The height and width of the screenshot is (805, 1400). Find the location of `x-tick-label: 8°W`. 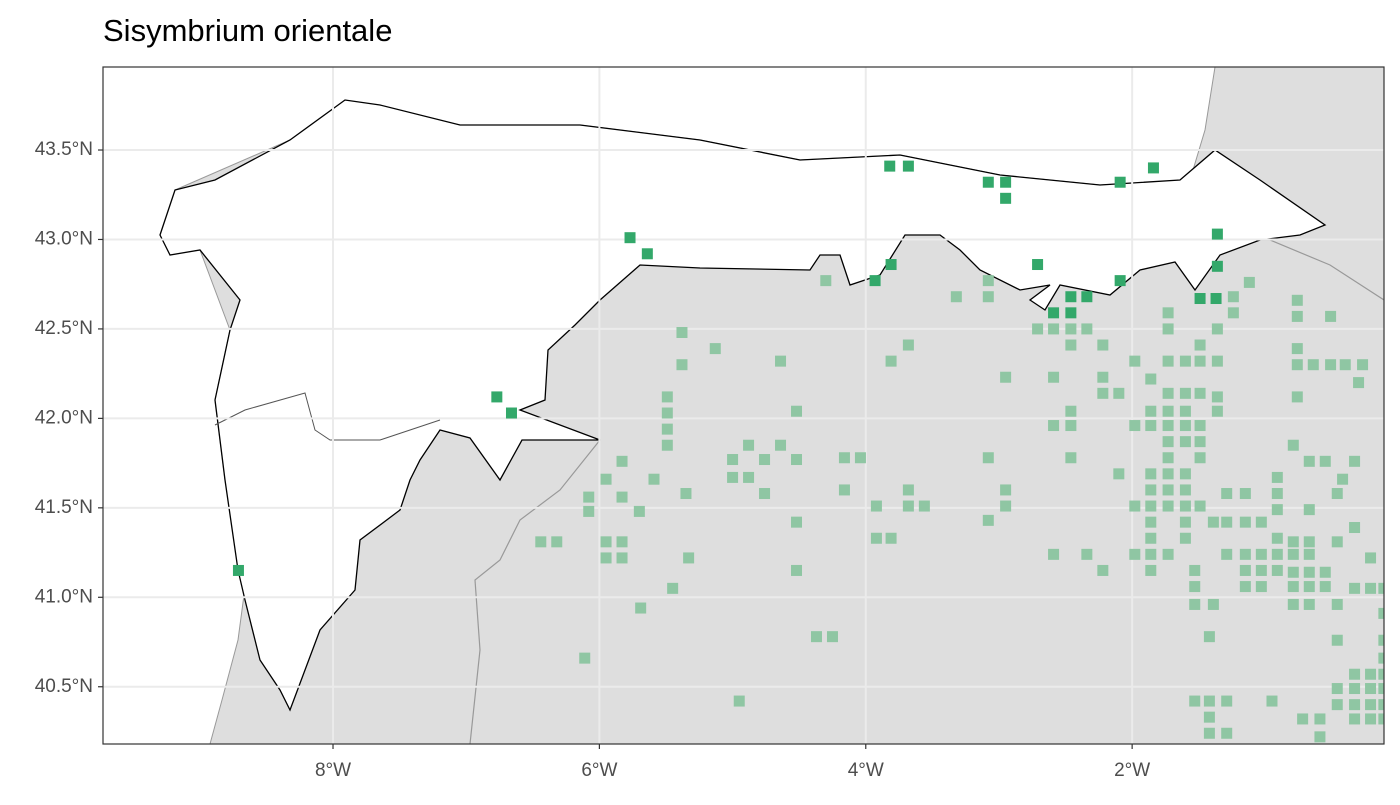

x-tick-label: 8°W is located at coordinates (333, 770).